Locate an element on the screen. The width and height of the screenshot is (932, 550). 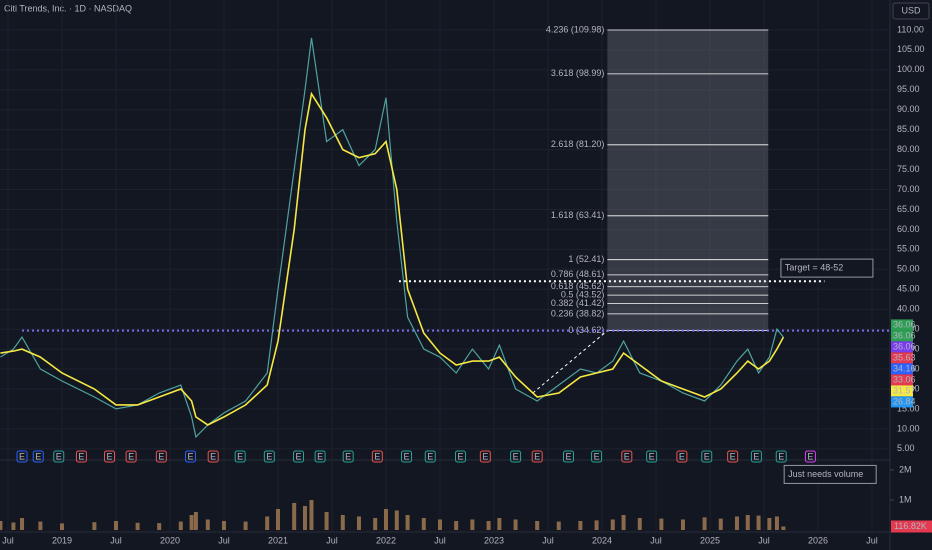
currency-box is located at coordinates (911, 11).